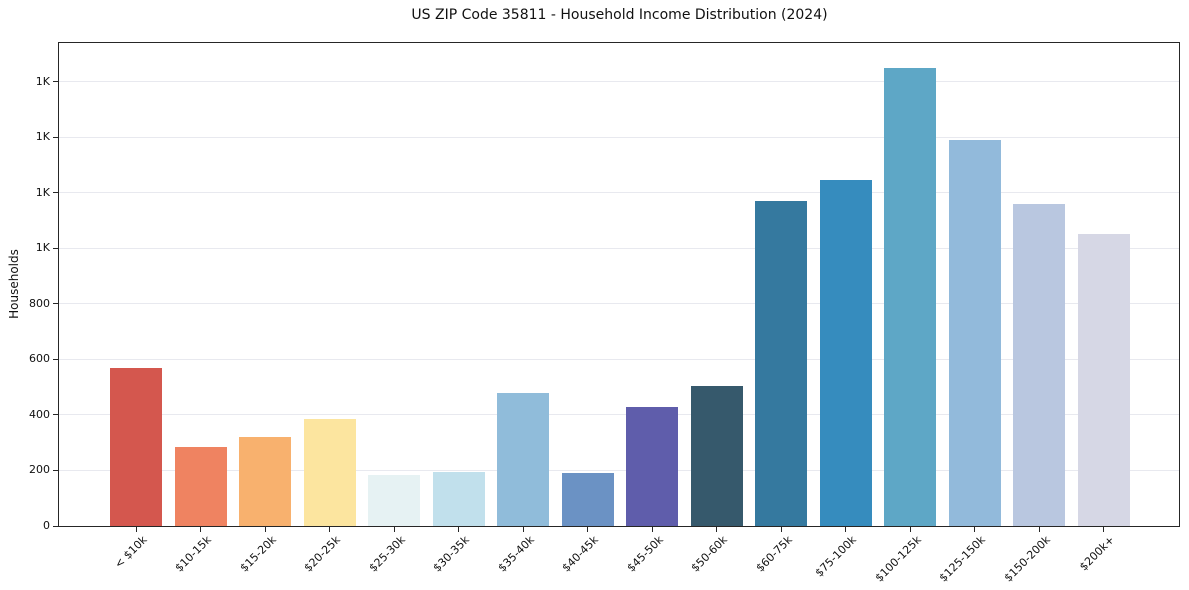 This screenshot has width=1189, height=590. I want to click on y-tick-label: 0, so click(46, 525).